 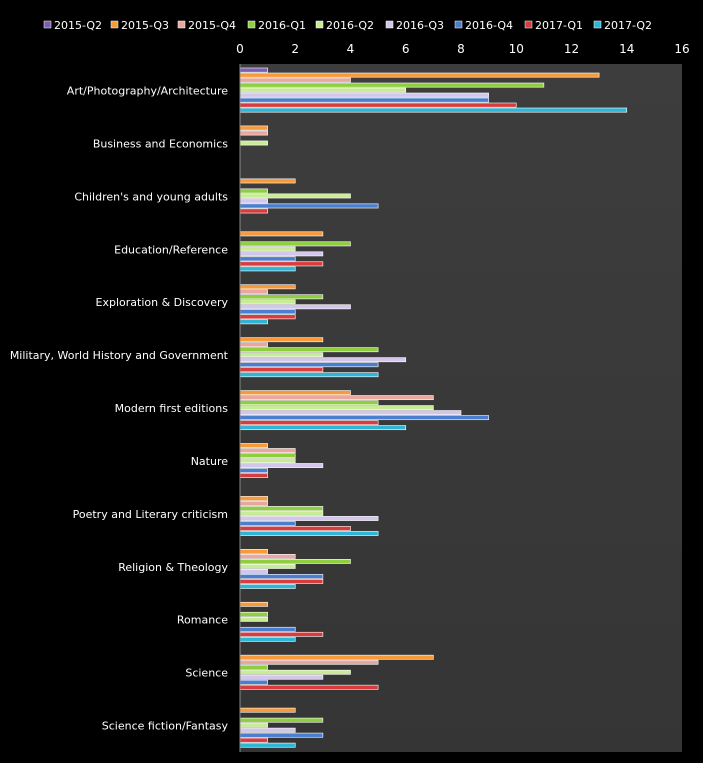 What do you see at coordinates (210, 461) in the screenshot?
I see `category-label: Nature` at bounding box center [210, 461].